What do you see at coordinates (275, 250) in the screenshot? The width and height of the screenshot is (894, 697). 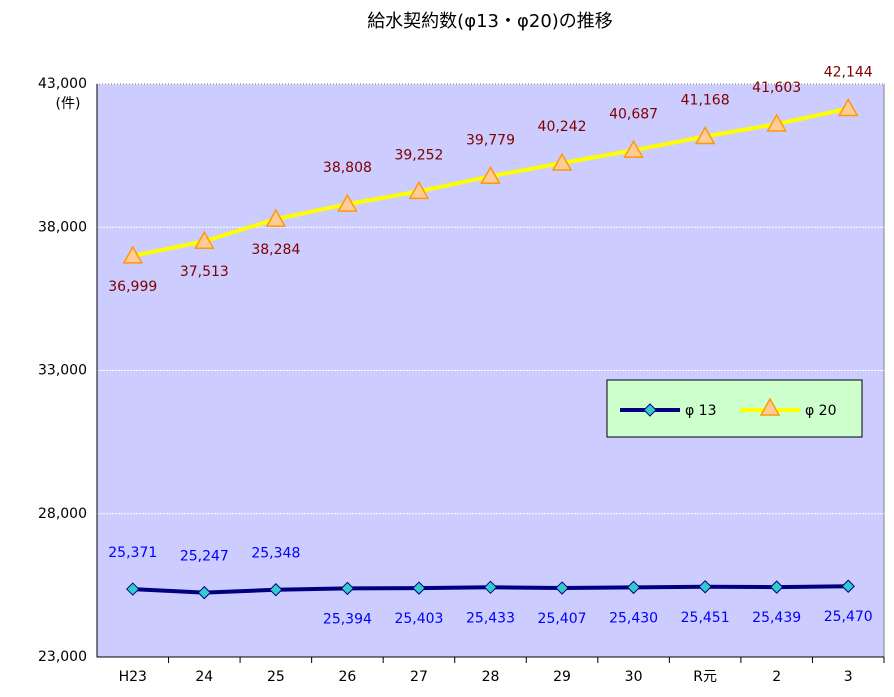 I see `data-label: 38,284` at bounding box center [275, 250].